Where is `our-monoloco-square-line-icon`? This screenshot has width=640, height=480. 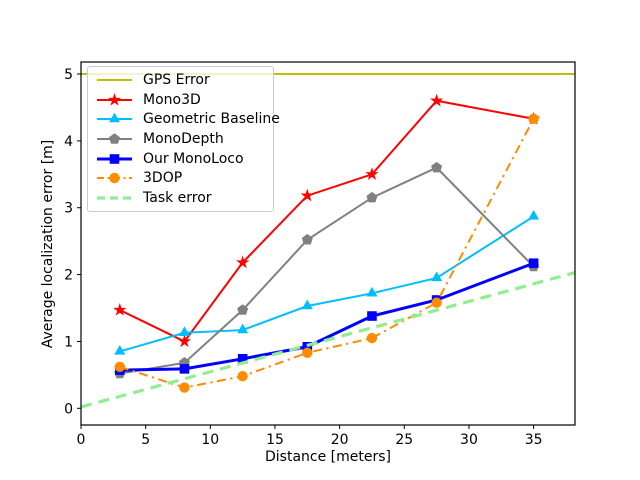 our-monoloco-square-line-icon is located at coordinates (114, 158).